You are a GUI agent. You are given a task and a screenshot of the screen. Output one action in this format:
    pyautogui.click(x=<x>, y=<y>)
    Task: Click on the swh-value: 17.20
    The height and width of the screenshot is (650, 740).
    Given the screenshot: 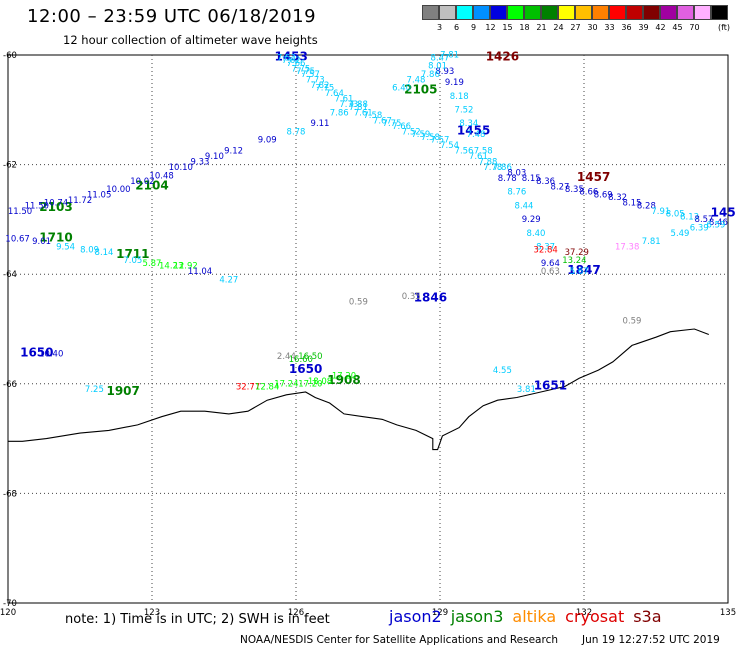 What is the action you would take?
    pyautogui.click(x=310, y=385)
    